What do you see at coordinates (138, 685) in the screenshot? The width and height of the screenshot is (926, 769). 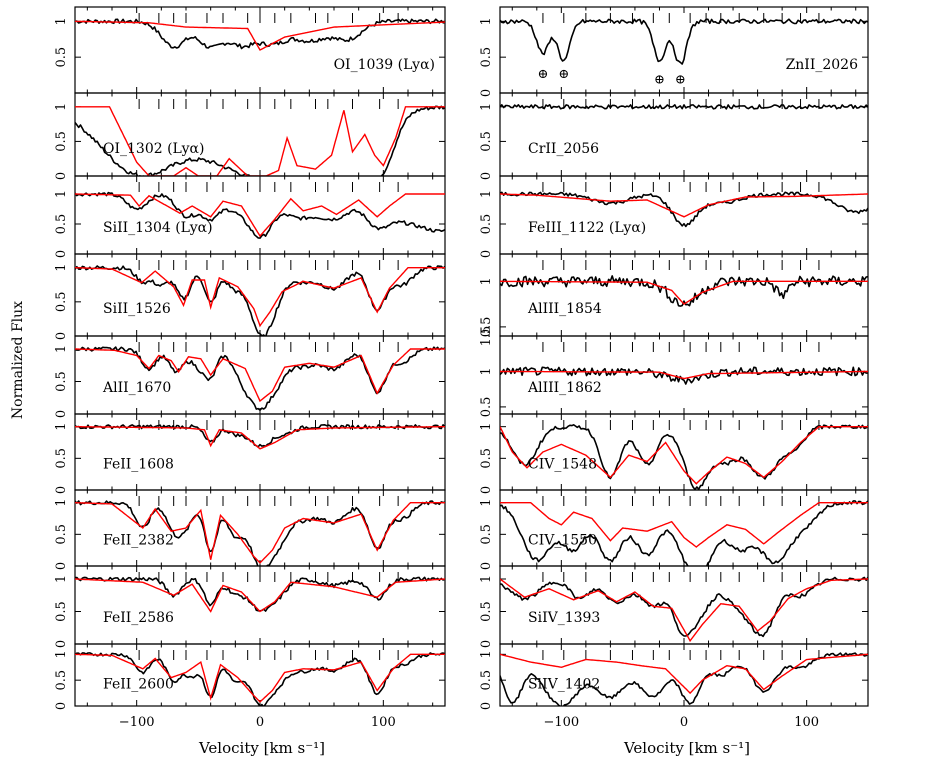 I see `panel-label: FeII_2600` at bounding box center [138, 685].